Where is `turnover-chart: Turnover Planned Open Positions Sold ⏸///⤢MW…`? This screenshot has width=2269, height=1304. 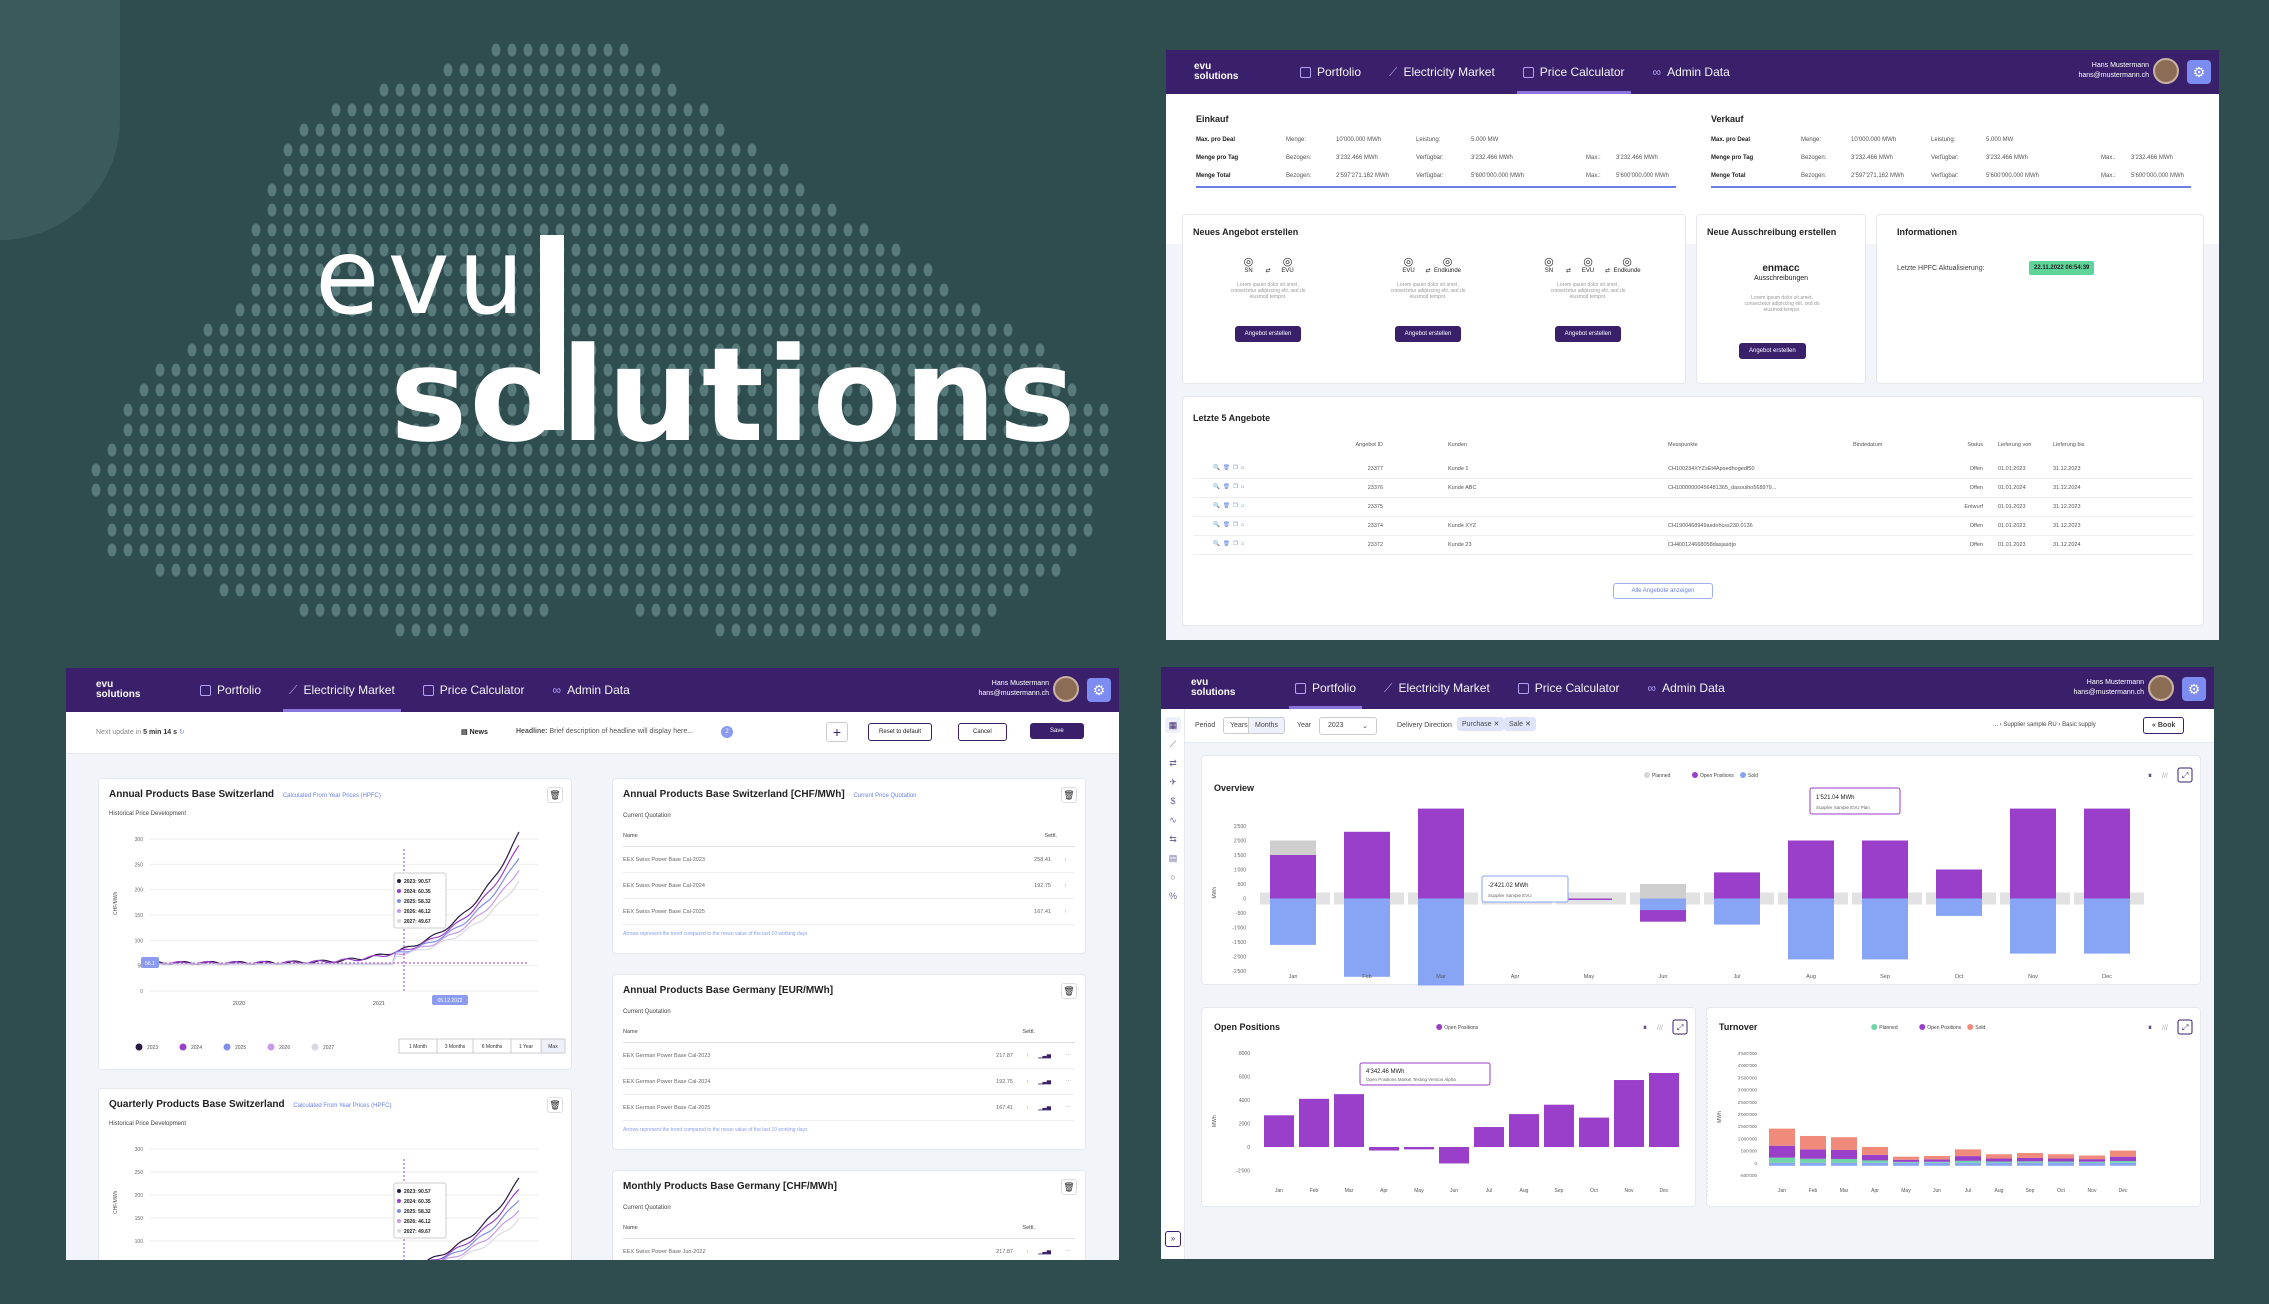 turnover-chart: Turnover Planned Open Positions Sold ⏸///⤢MW… is located at coordinates (1954, 1108).